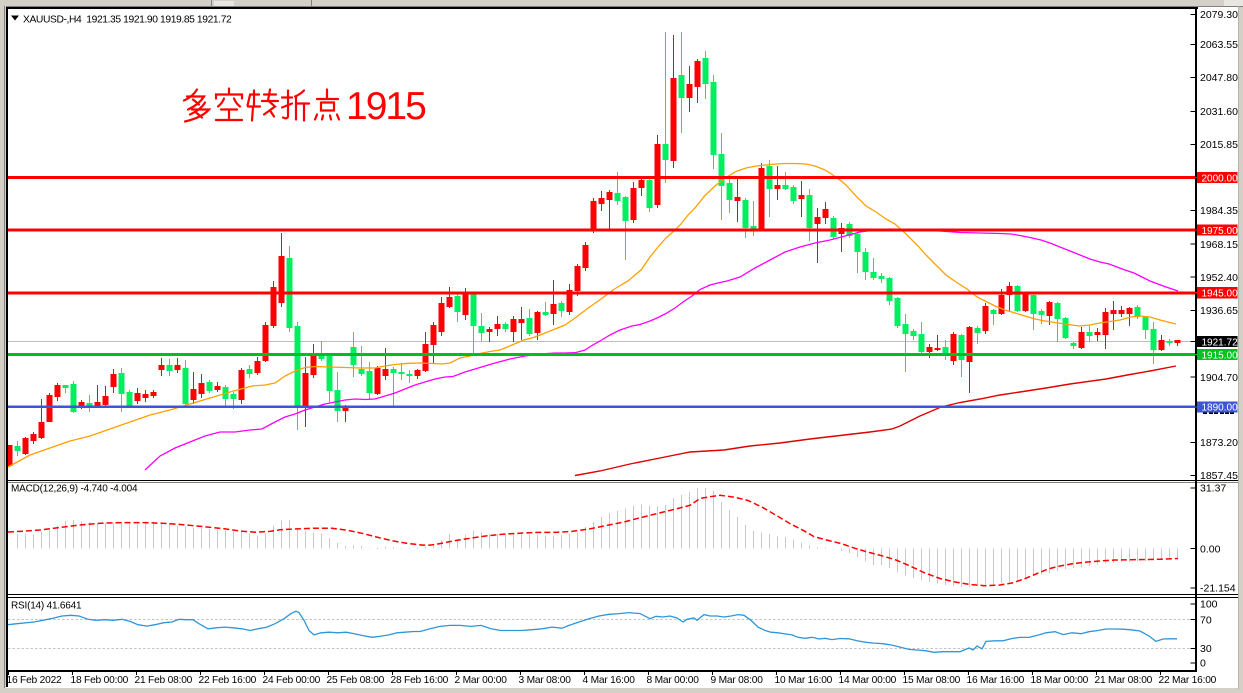 The image size is (1243, 693). I want to click on svg-text: 3 Mar 08:00, so click(545, 680).